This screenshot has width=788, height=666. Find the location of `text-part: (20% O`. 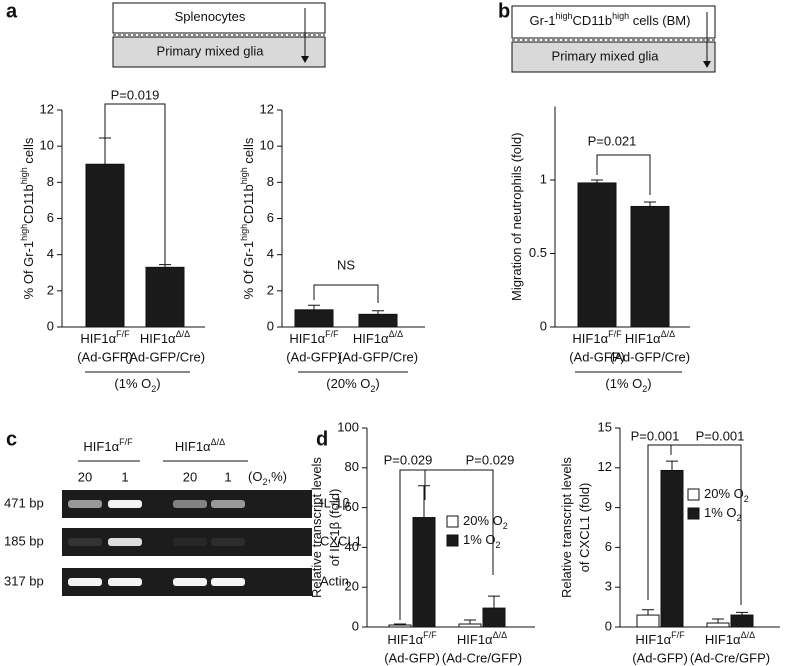

text-part: (20% O is located at coordinates (348, 383).